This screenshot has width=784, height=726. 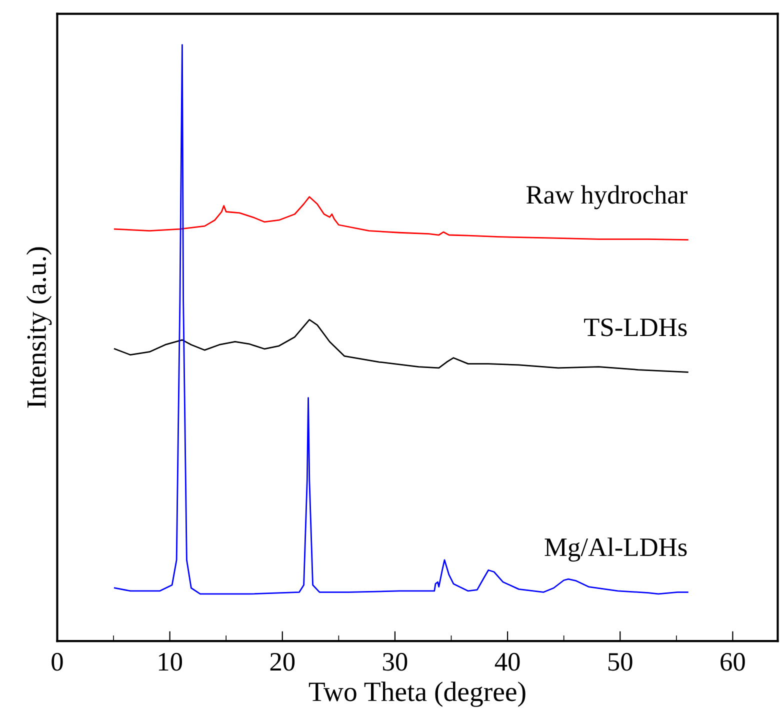 What do you see at coordinates (417, 694) in the screenshot?
I see `x-axis-title: Two Theta (degree)` at bounding box center [417, 694].